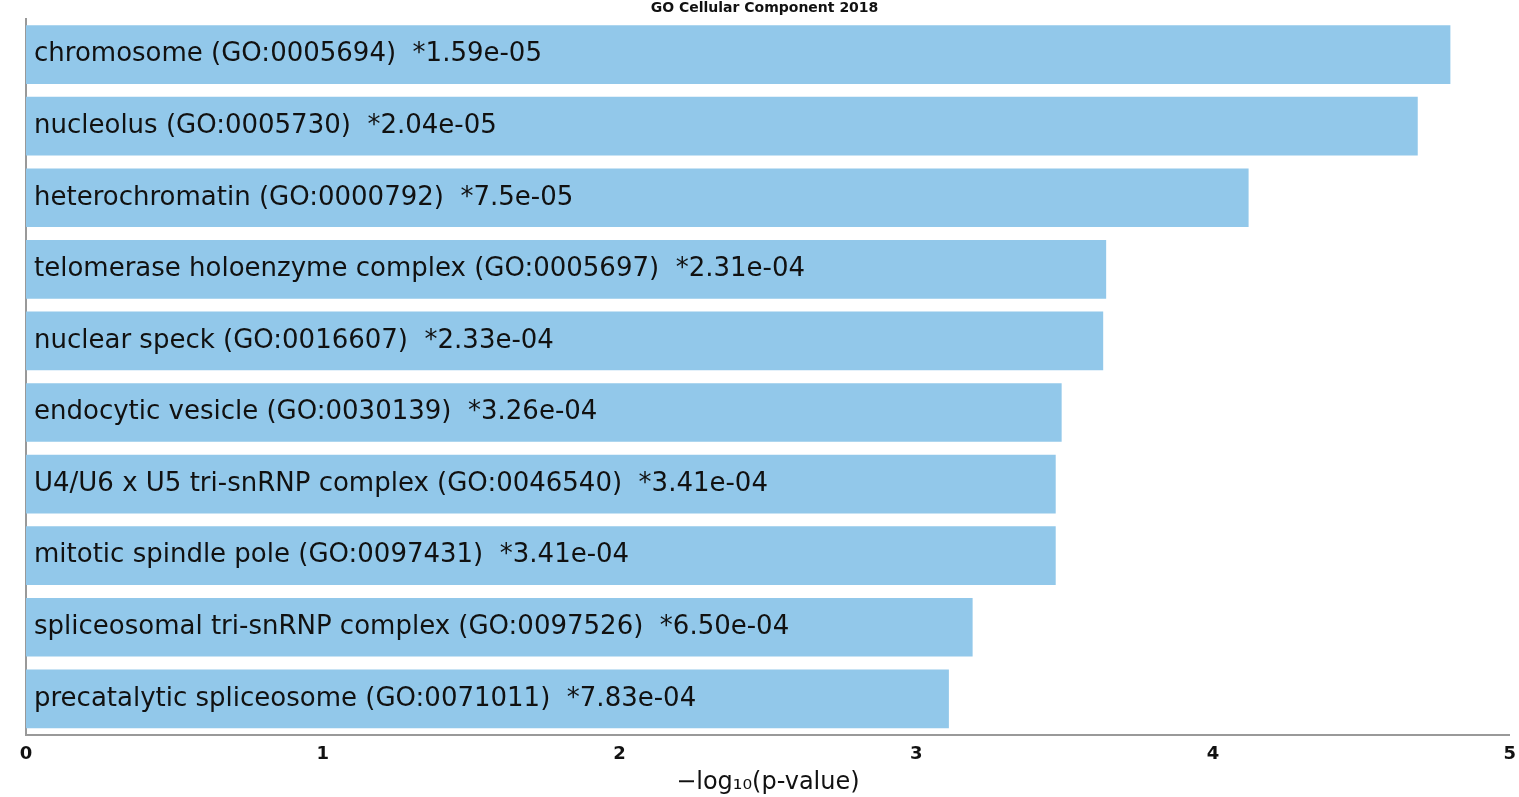 This screenshot has height=797, width=1519. I want to click on y-tick-label: nucleolus (GO:0005730) *2.04e-05, so click(265, 123).